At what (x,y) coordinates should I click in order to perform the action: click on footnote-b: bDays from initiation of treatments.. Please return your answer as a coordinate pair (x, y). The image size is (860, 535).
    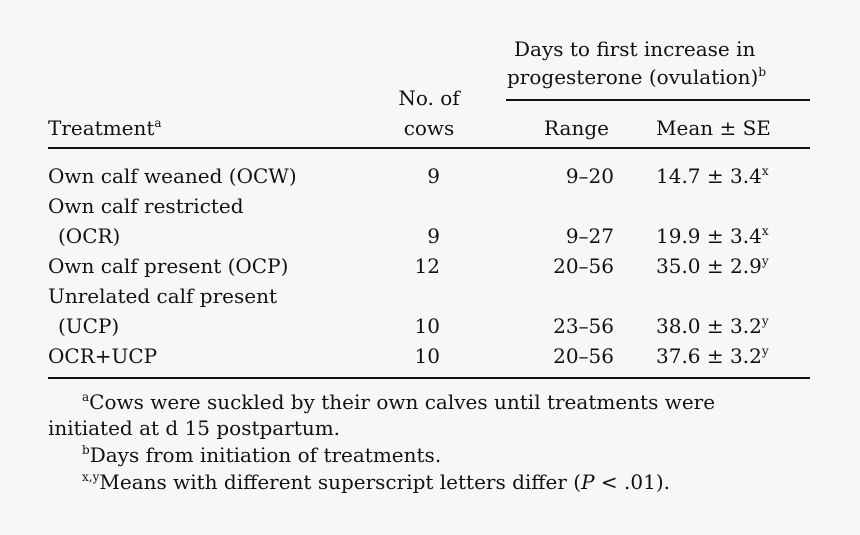
    Looking at the image, I should click on (262, 455).